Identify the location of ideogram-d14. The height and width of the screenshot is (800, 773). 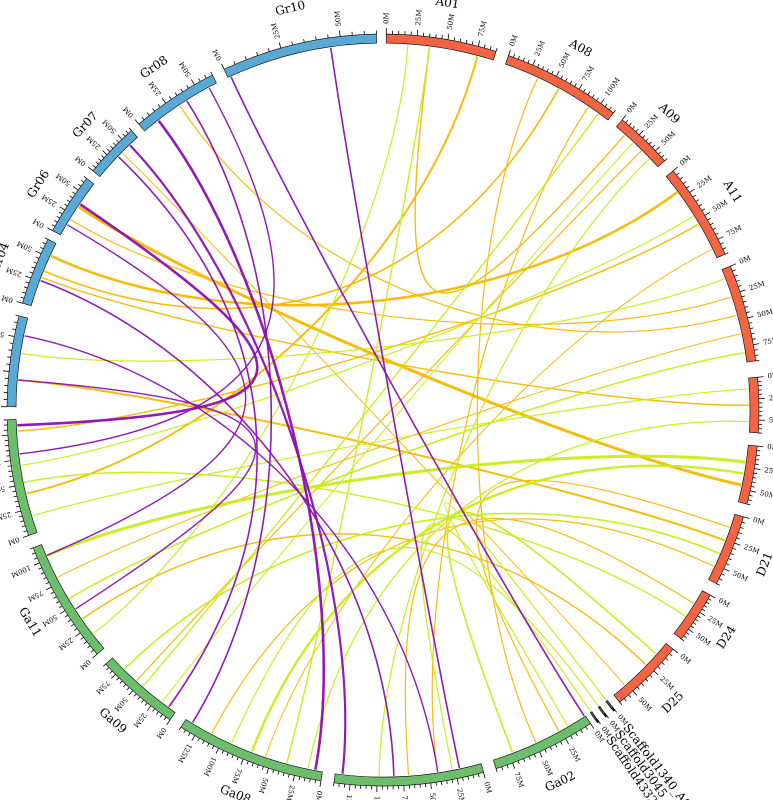
(754, 405).